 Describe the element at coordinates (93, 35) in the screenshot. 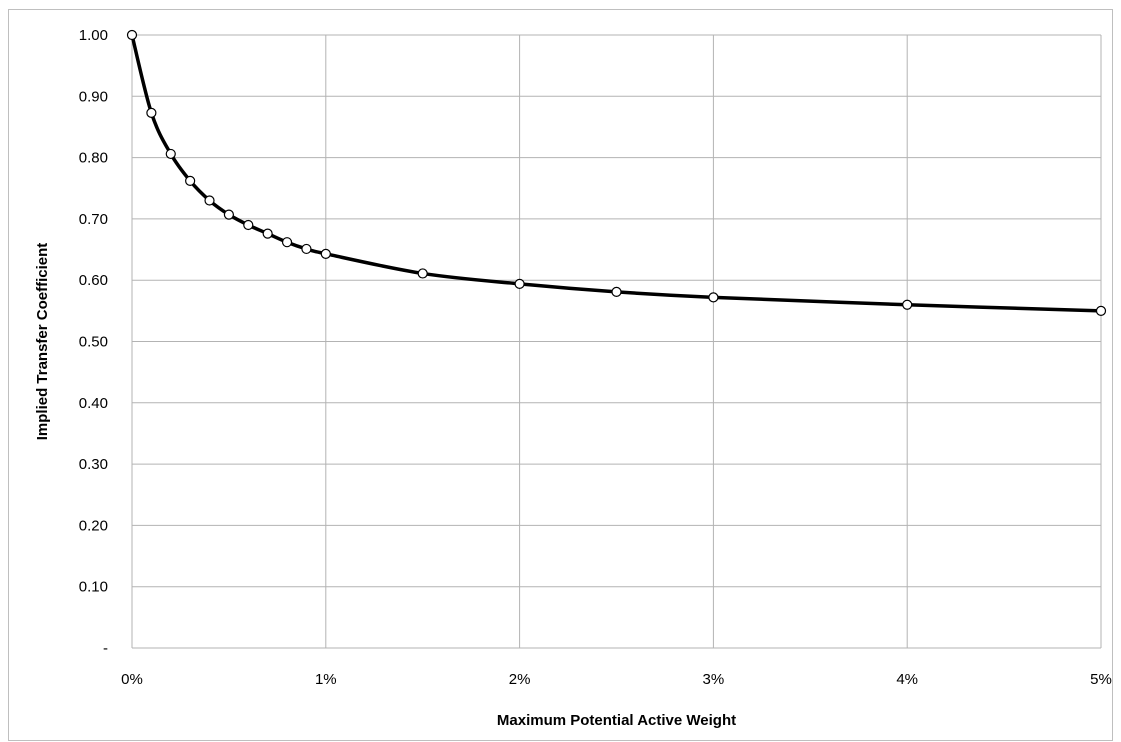

I see `y-tick-label: 1.00` at that location.